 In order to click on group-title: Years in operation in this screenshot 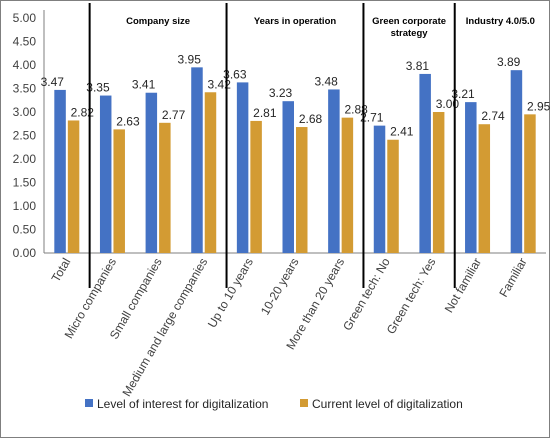, I will do `click(295, 21)`.